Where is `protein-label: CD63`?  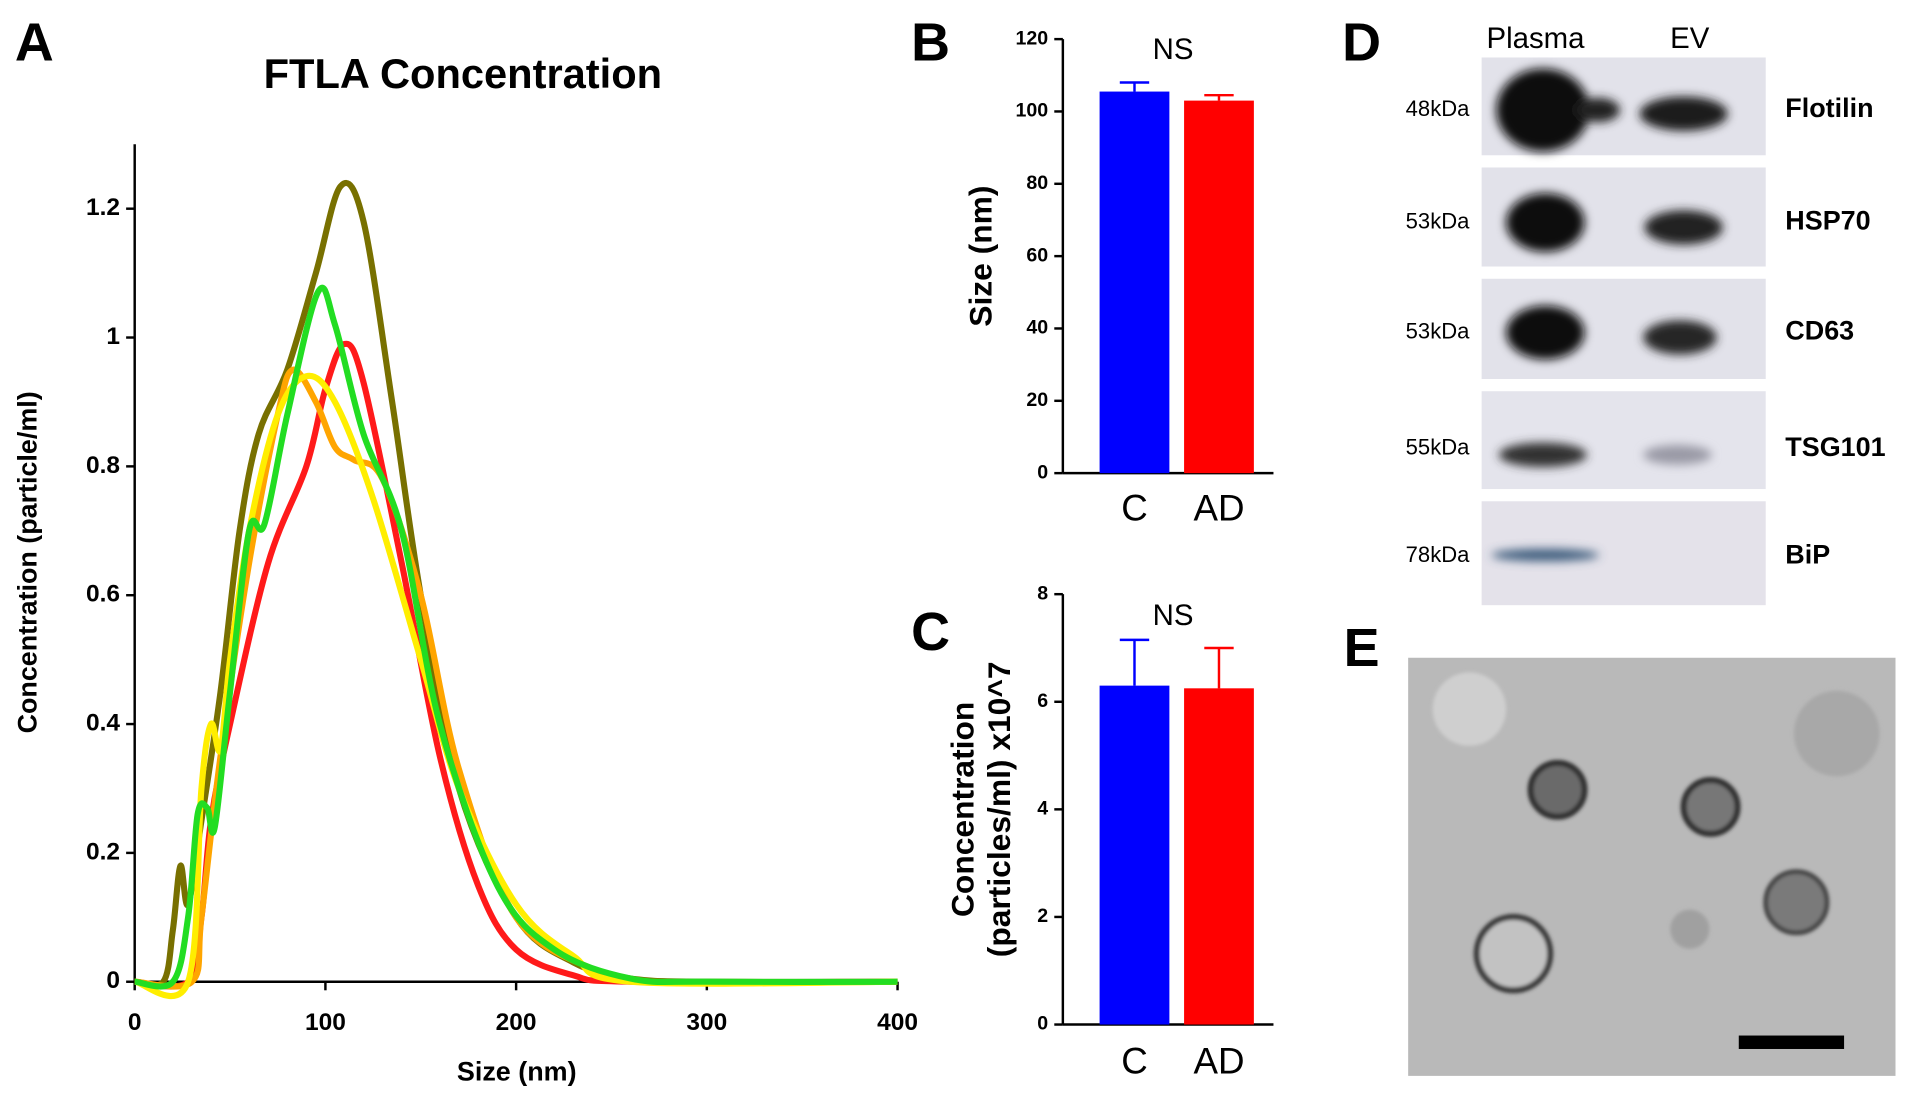 protein-label: CD63 is located at coordinates (1819, 331).